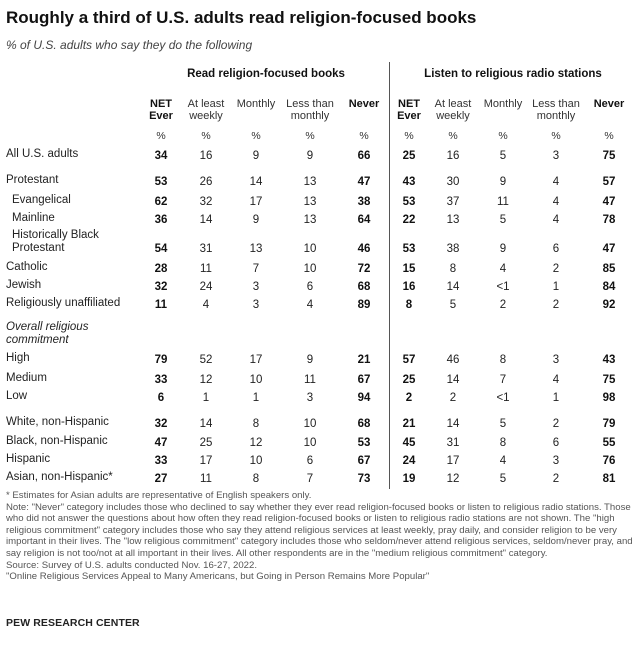 The height and width of the screenshot is (647, 640). I want to click on table-row: Hispanic 33 17 10 6 67 24 17 4 3 76, so click(320, 460).